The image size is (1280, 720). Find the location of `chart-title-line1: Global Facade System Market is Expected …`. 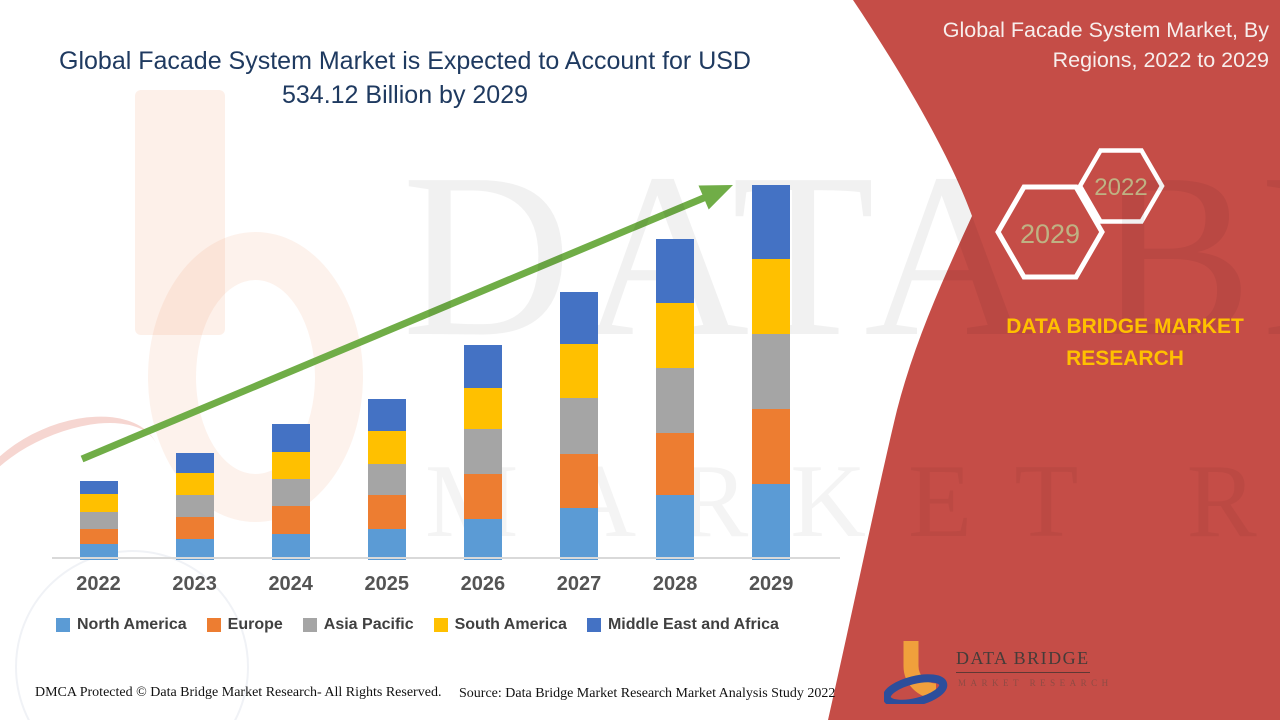

chart-title-line1: Global Facade System Market is Expected … is located at coordinates (405, 61).